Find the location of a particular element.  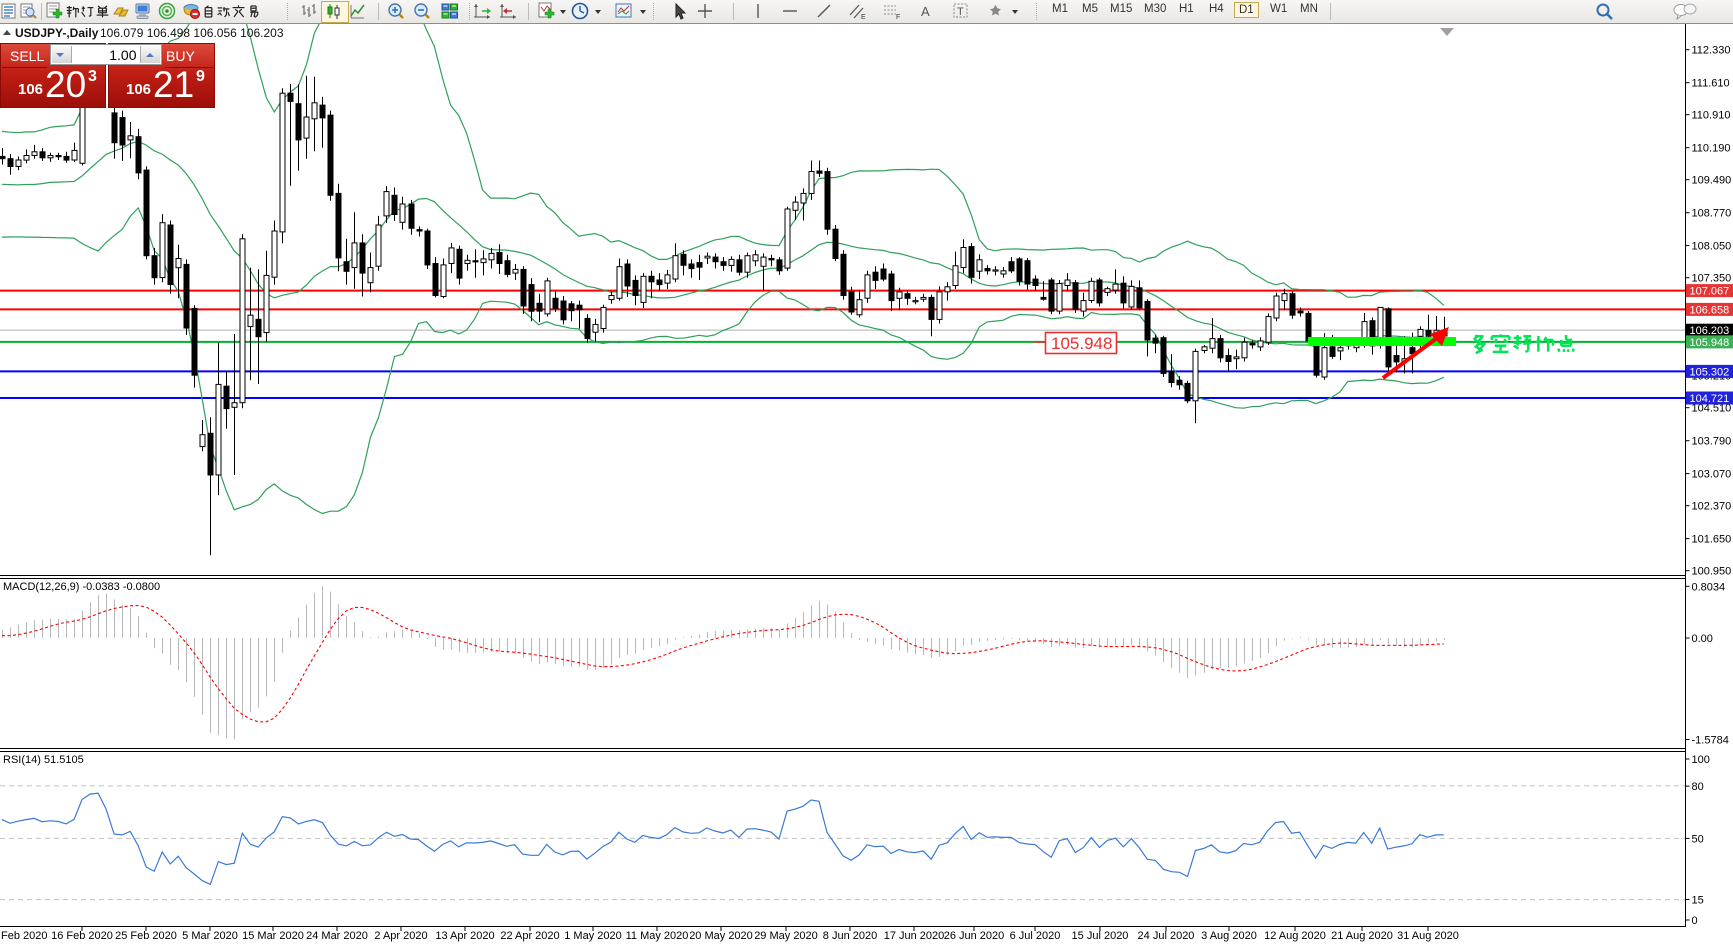

svg-text: 104.510 is located at coordinates (1712, 409).